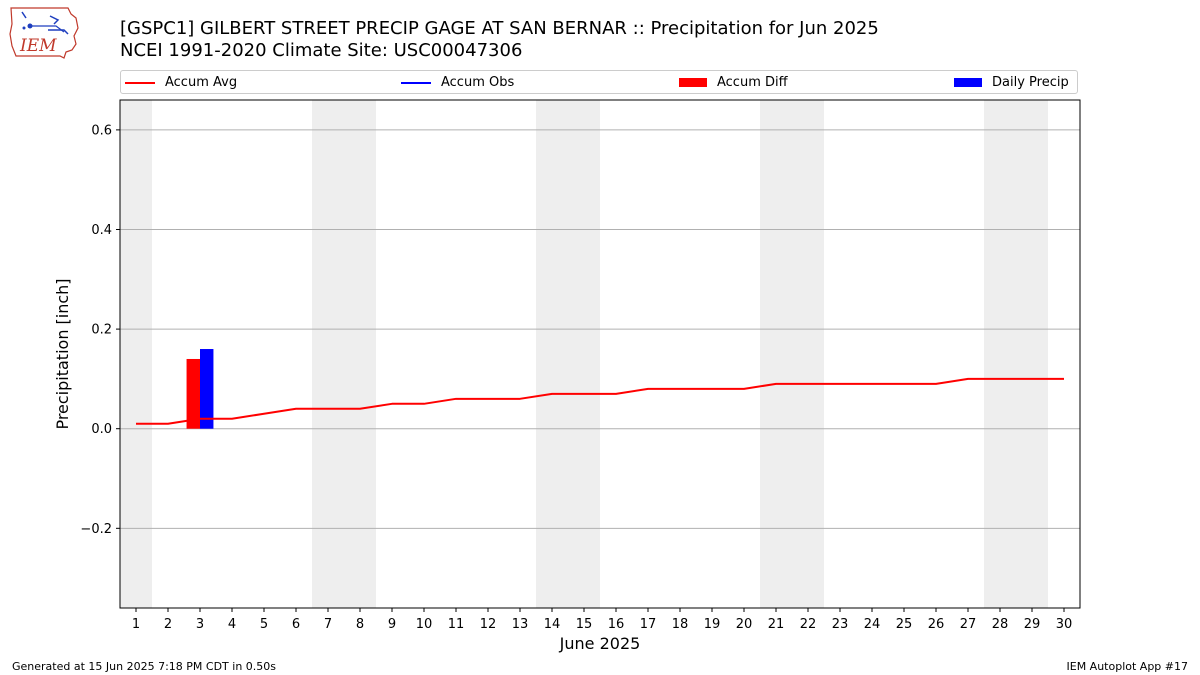 The image size is (1200, 675). What do you see at coordinates (968, 624) in the screenshot?
I see `x-tick-label: 27` at bounding box center [968, 624].